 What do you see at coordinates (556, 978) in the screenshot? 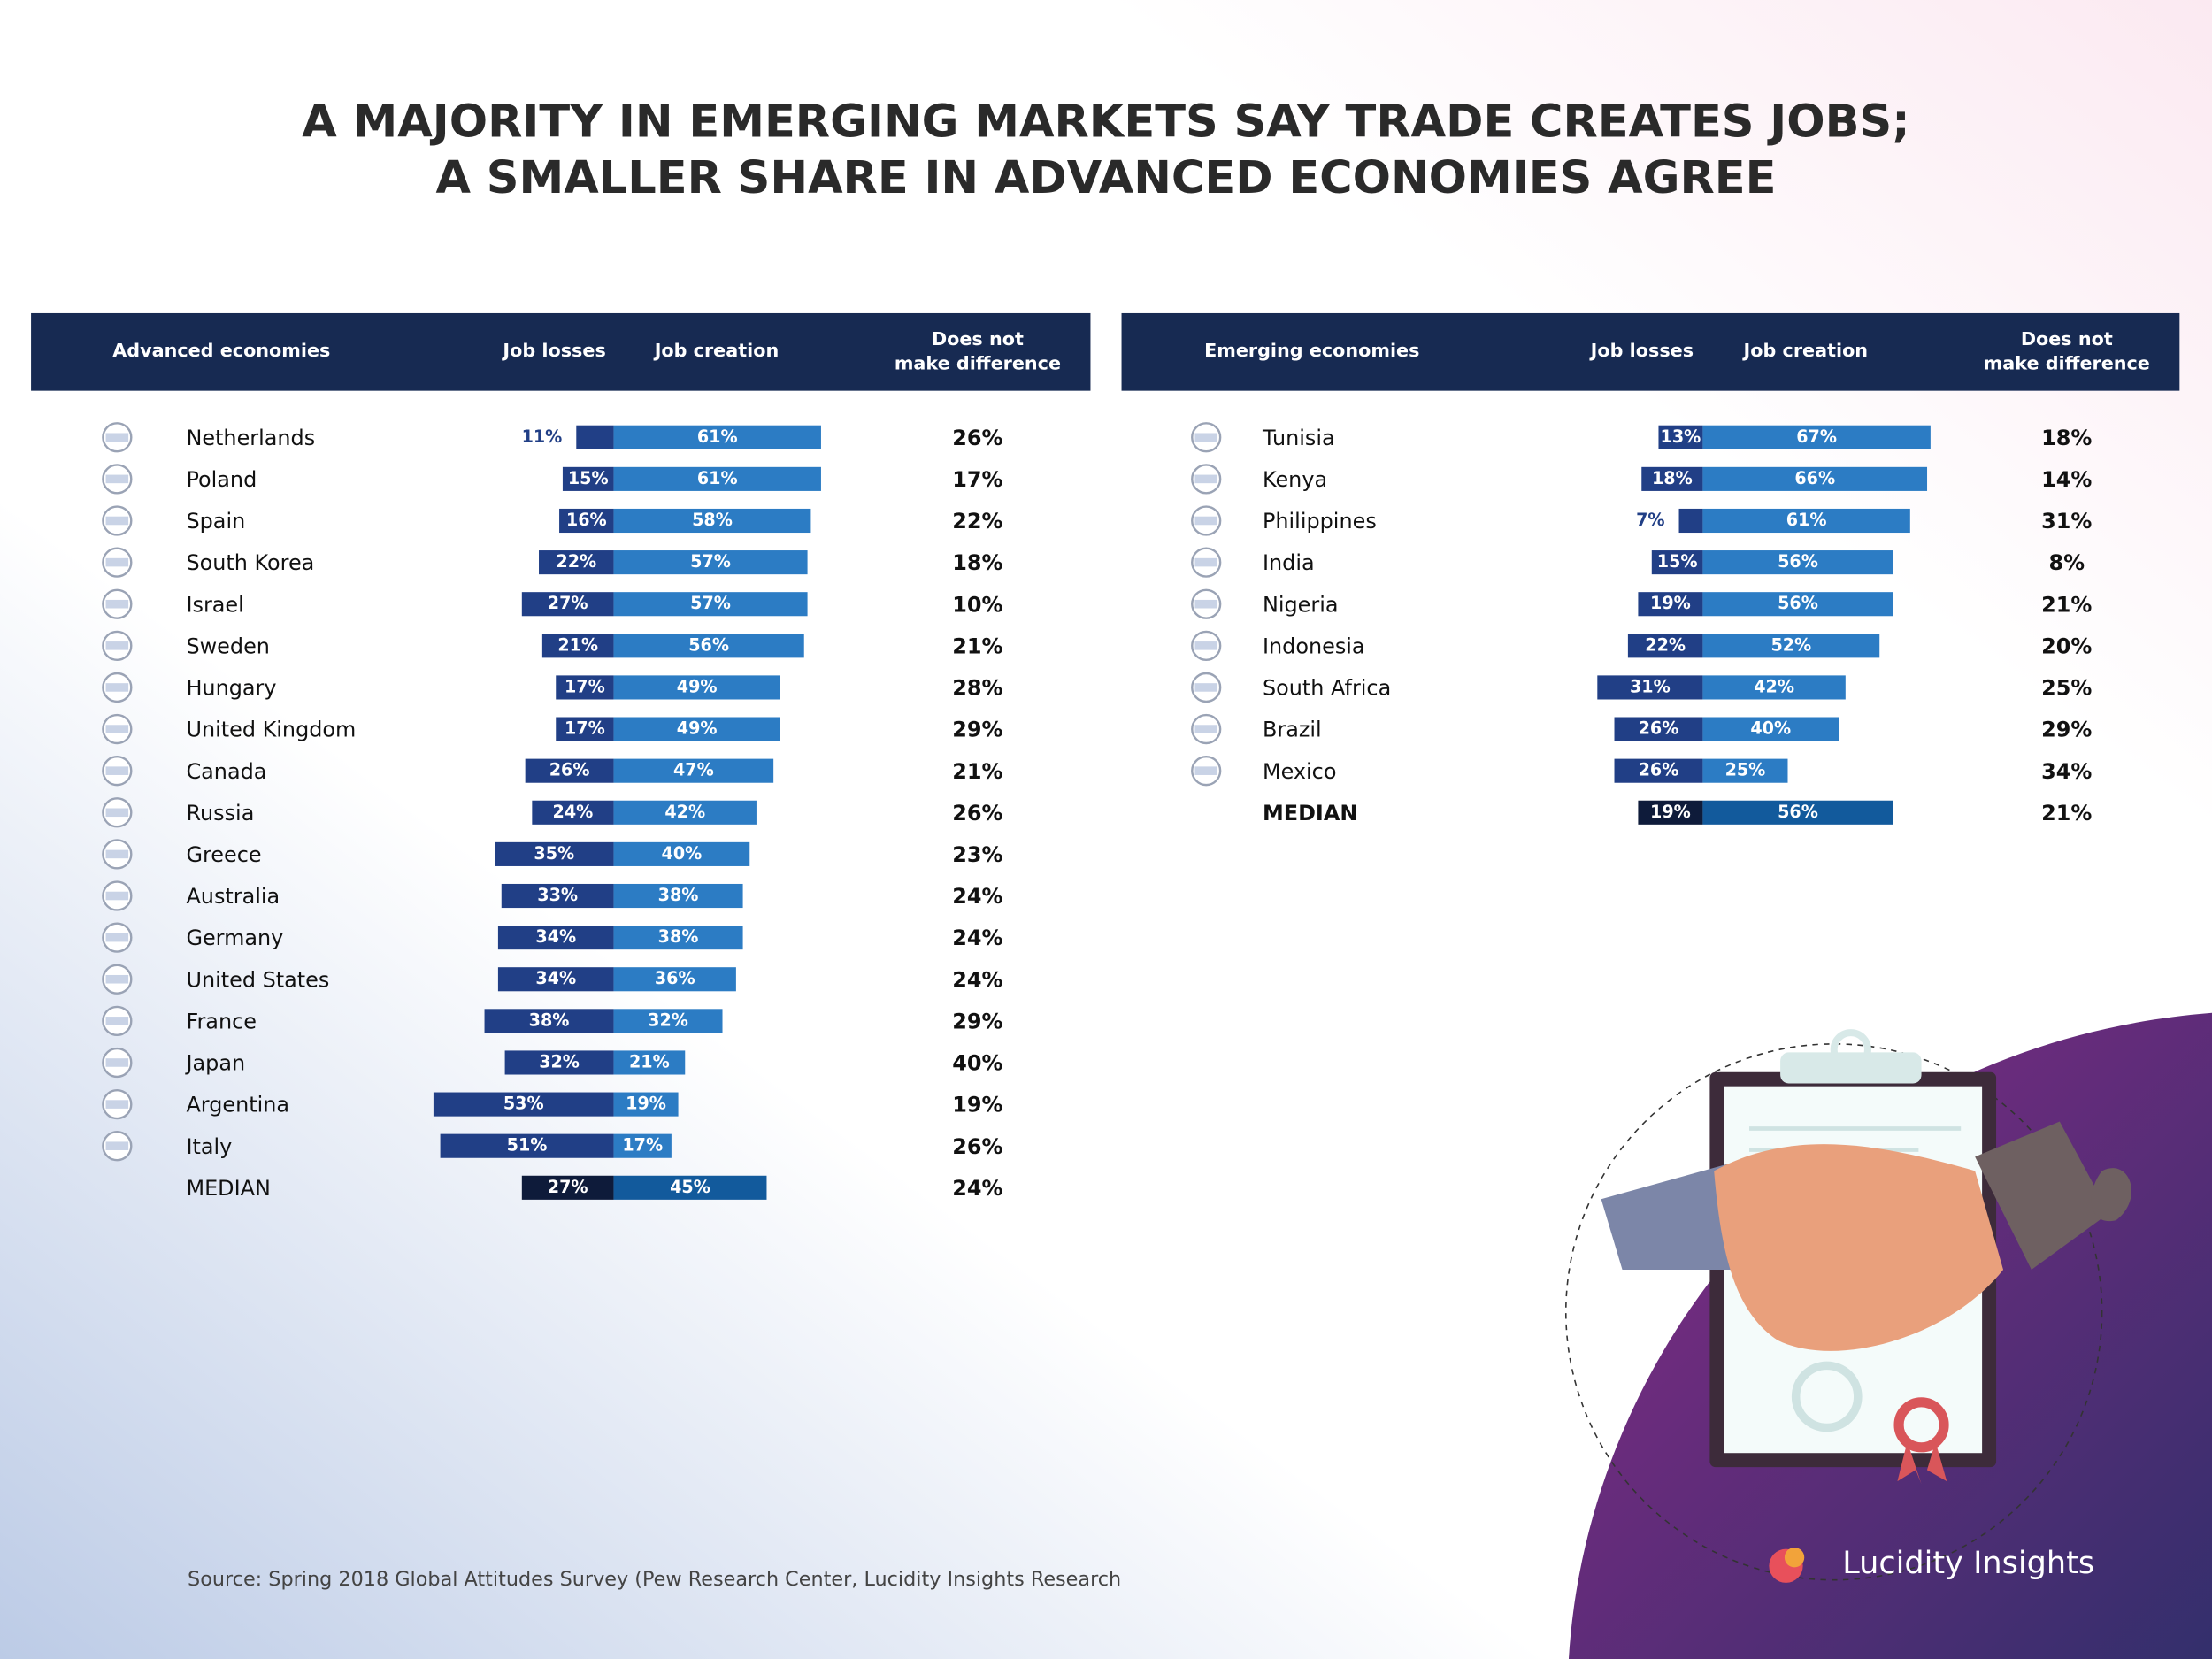
I see `bar-label: 34%` at bounding box center [556, 978].